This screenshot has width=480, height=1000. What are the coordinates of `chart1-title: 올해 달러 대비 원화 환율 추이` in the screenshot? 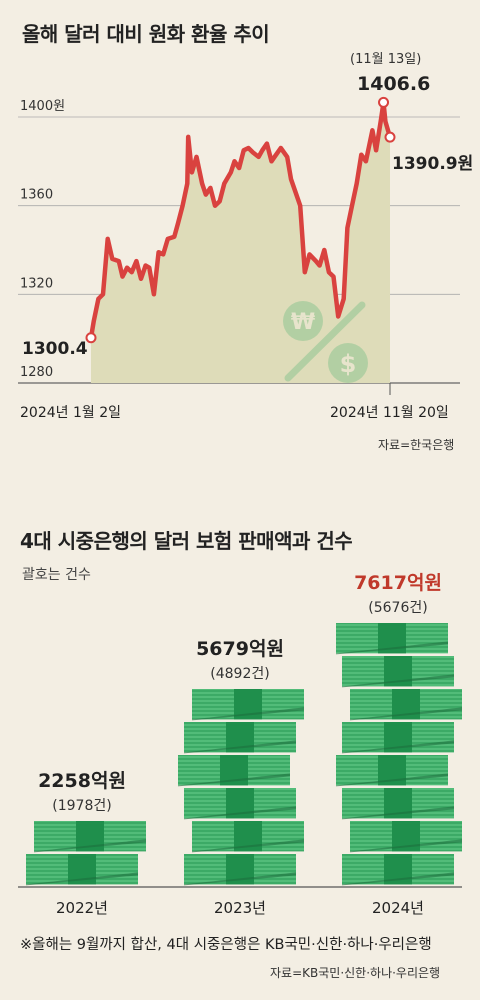 It's located at (146, 34).